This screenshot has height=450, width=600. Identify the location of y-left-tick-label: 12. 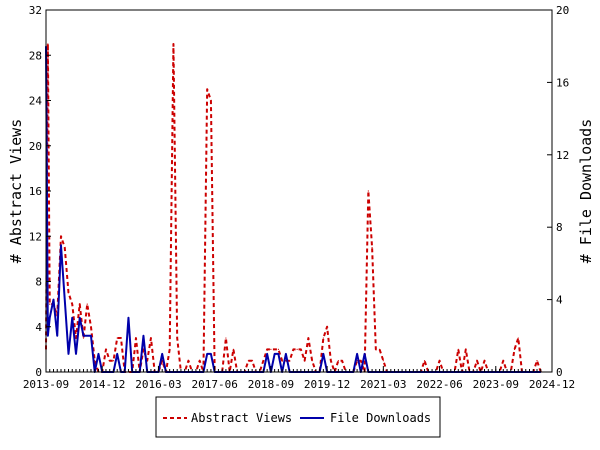
(35, 236).